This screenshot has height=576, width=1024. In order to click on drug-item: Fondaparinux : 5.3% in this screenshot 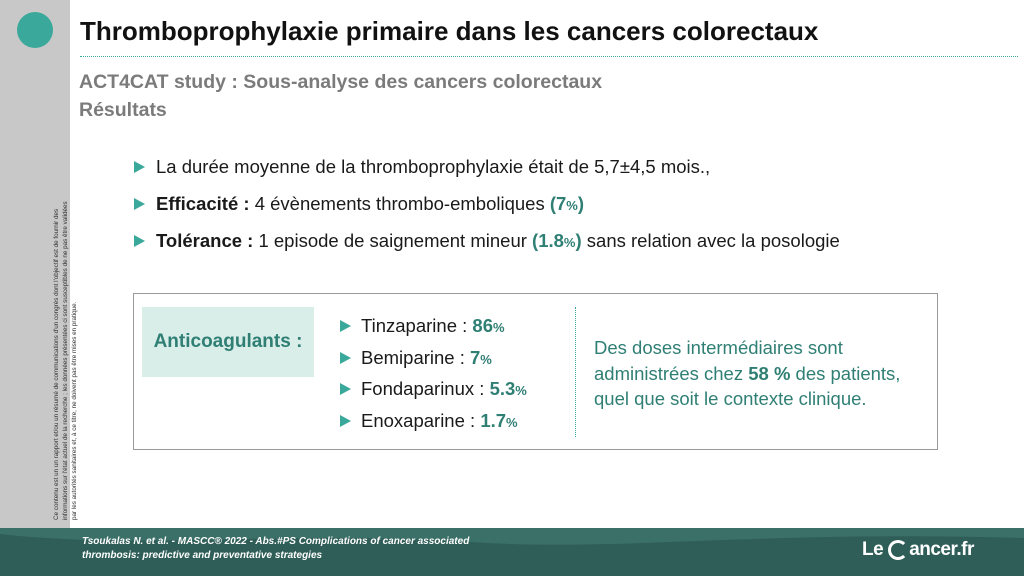, I will do `click(433, 390)`.